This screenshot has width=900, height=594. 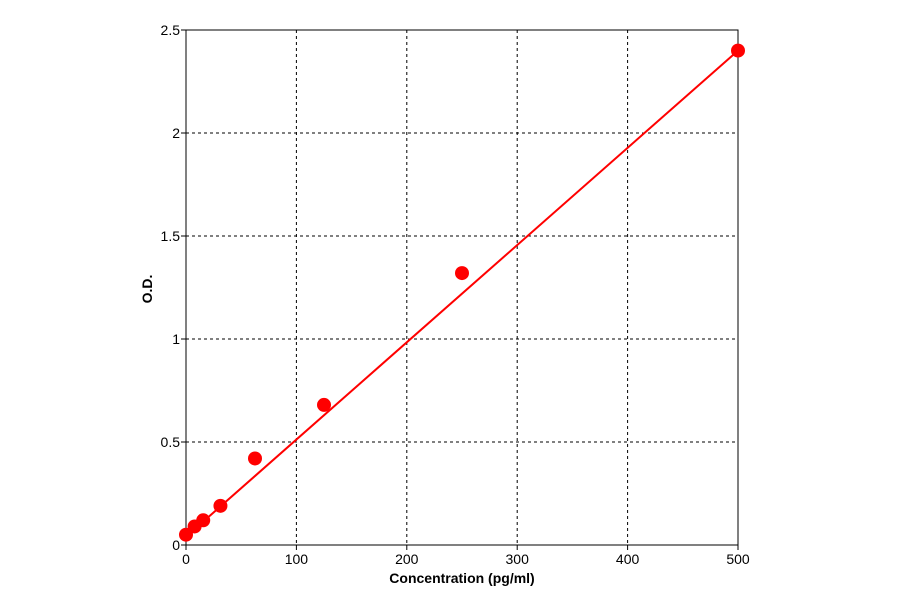 I want to click on x-tick-label: 0, so click(x=186, y=559).